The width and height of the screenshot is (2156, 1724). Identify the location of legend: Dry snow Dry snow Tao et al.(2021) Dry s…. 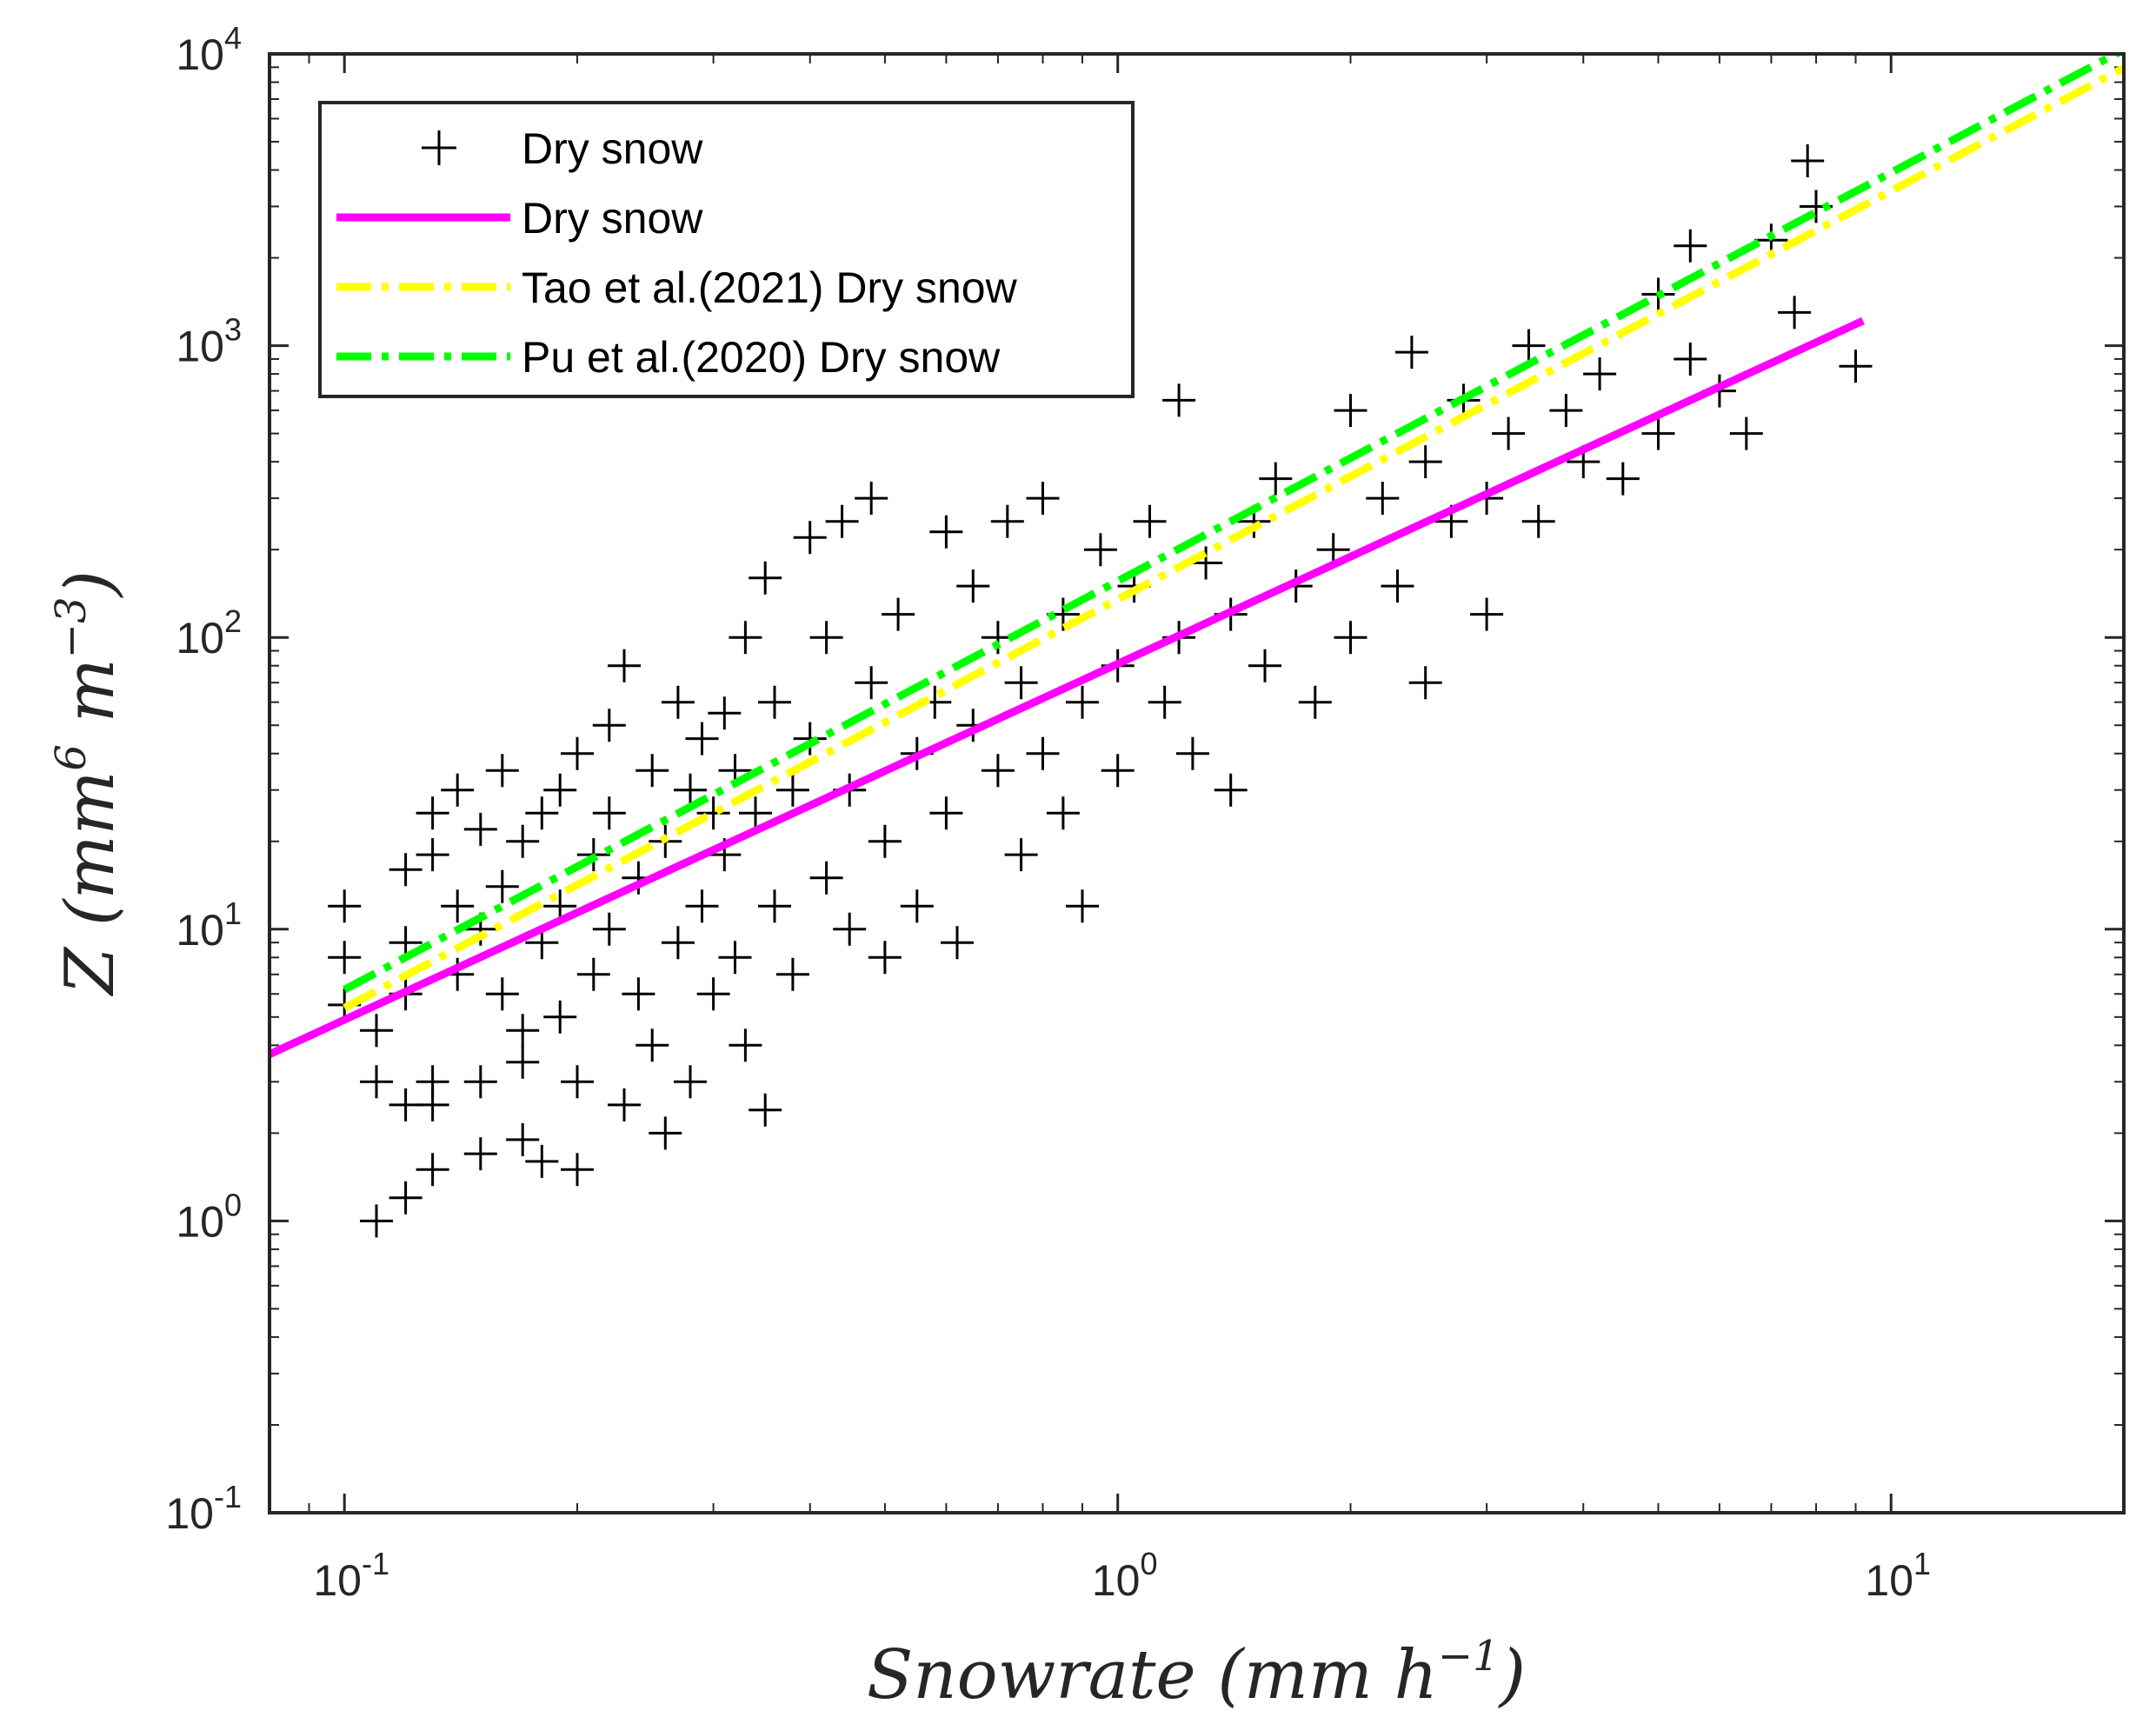
(727, 249).